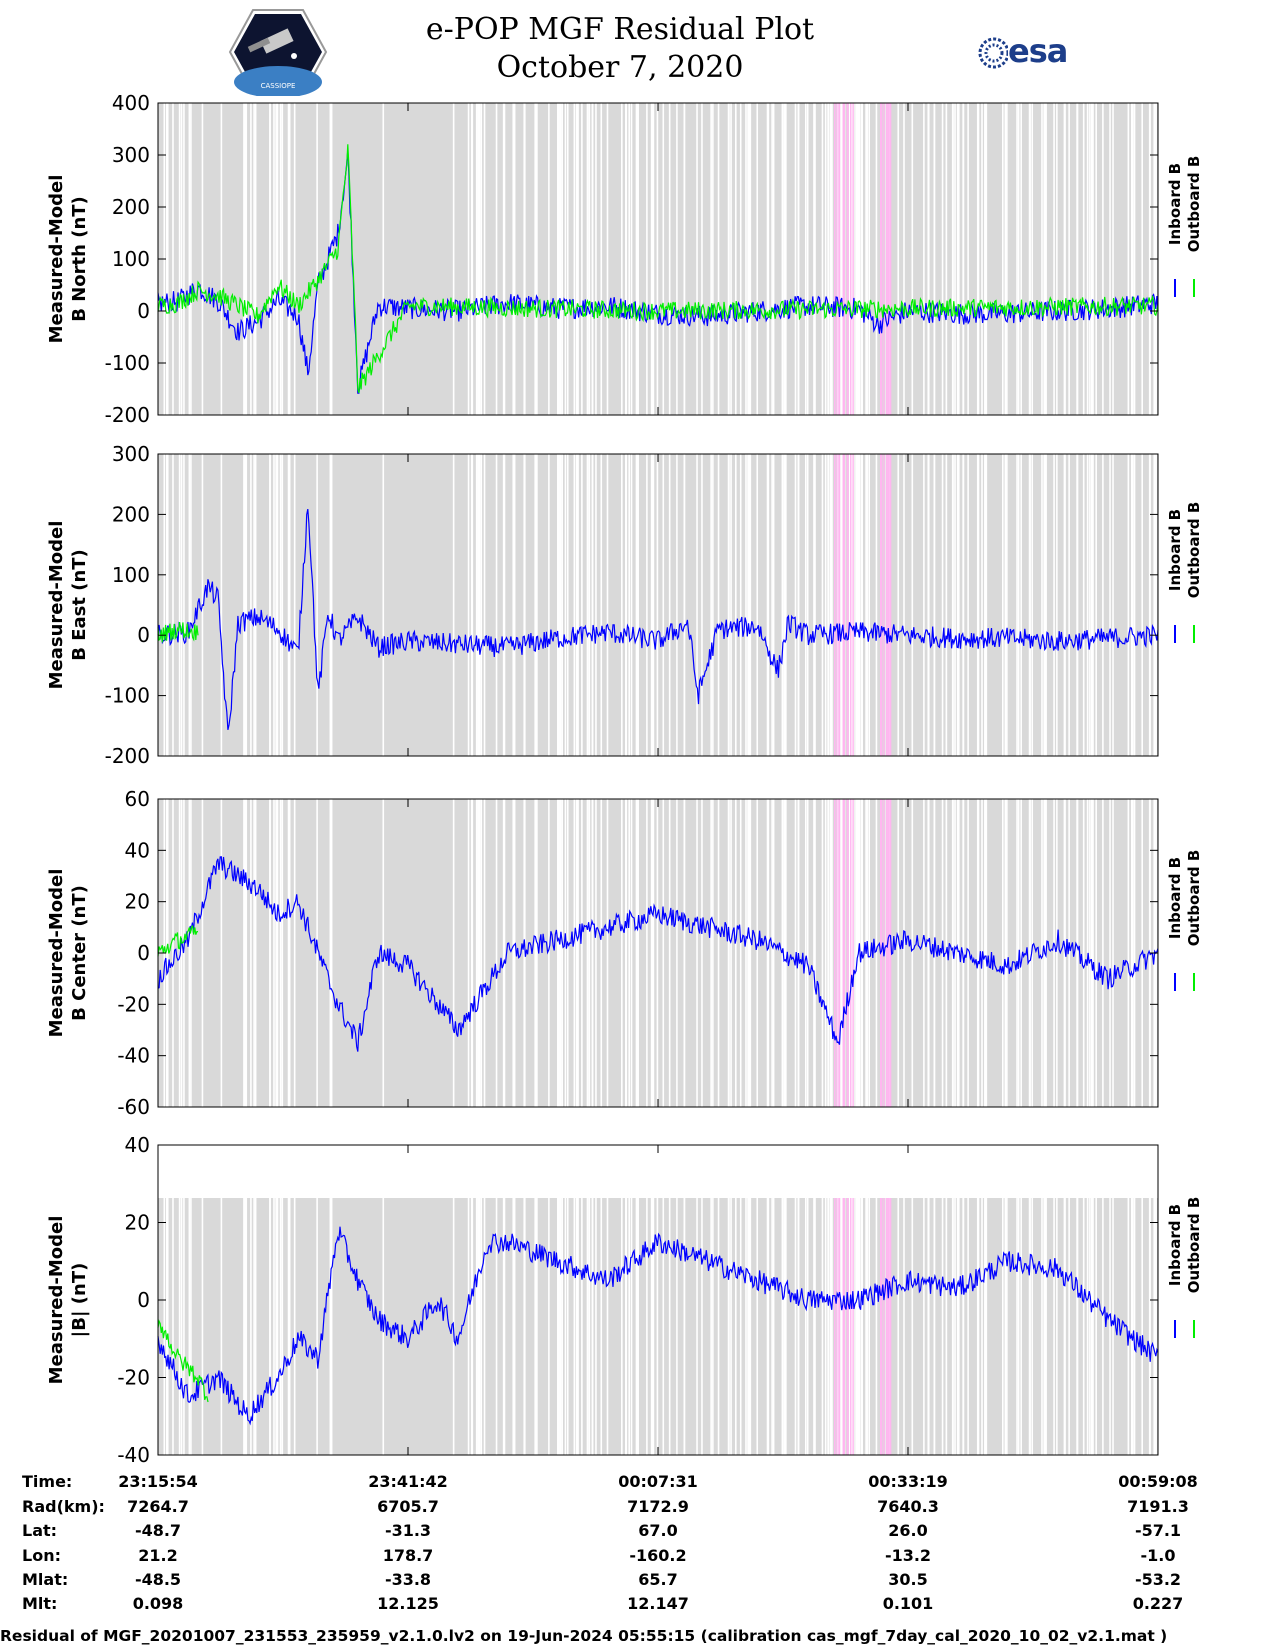 The image size is (1275, 1650). Describe the element at coordinates (1194, 1245) in the screenshot. I see `legend-label-outboard: Outboard B` at that location.